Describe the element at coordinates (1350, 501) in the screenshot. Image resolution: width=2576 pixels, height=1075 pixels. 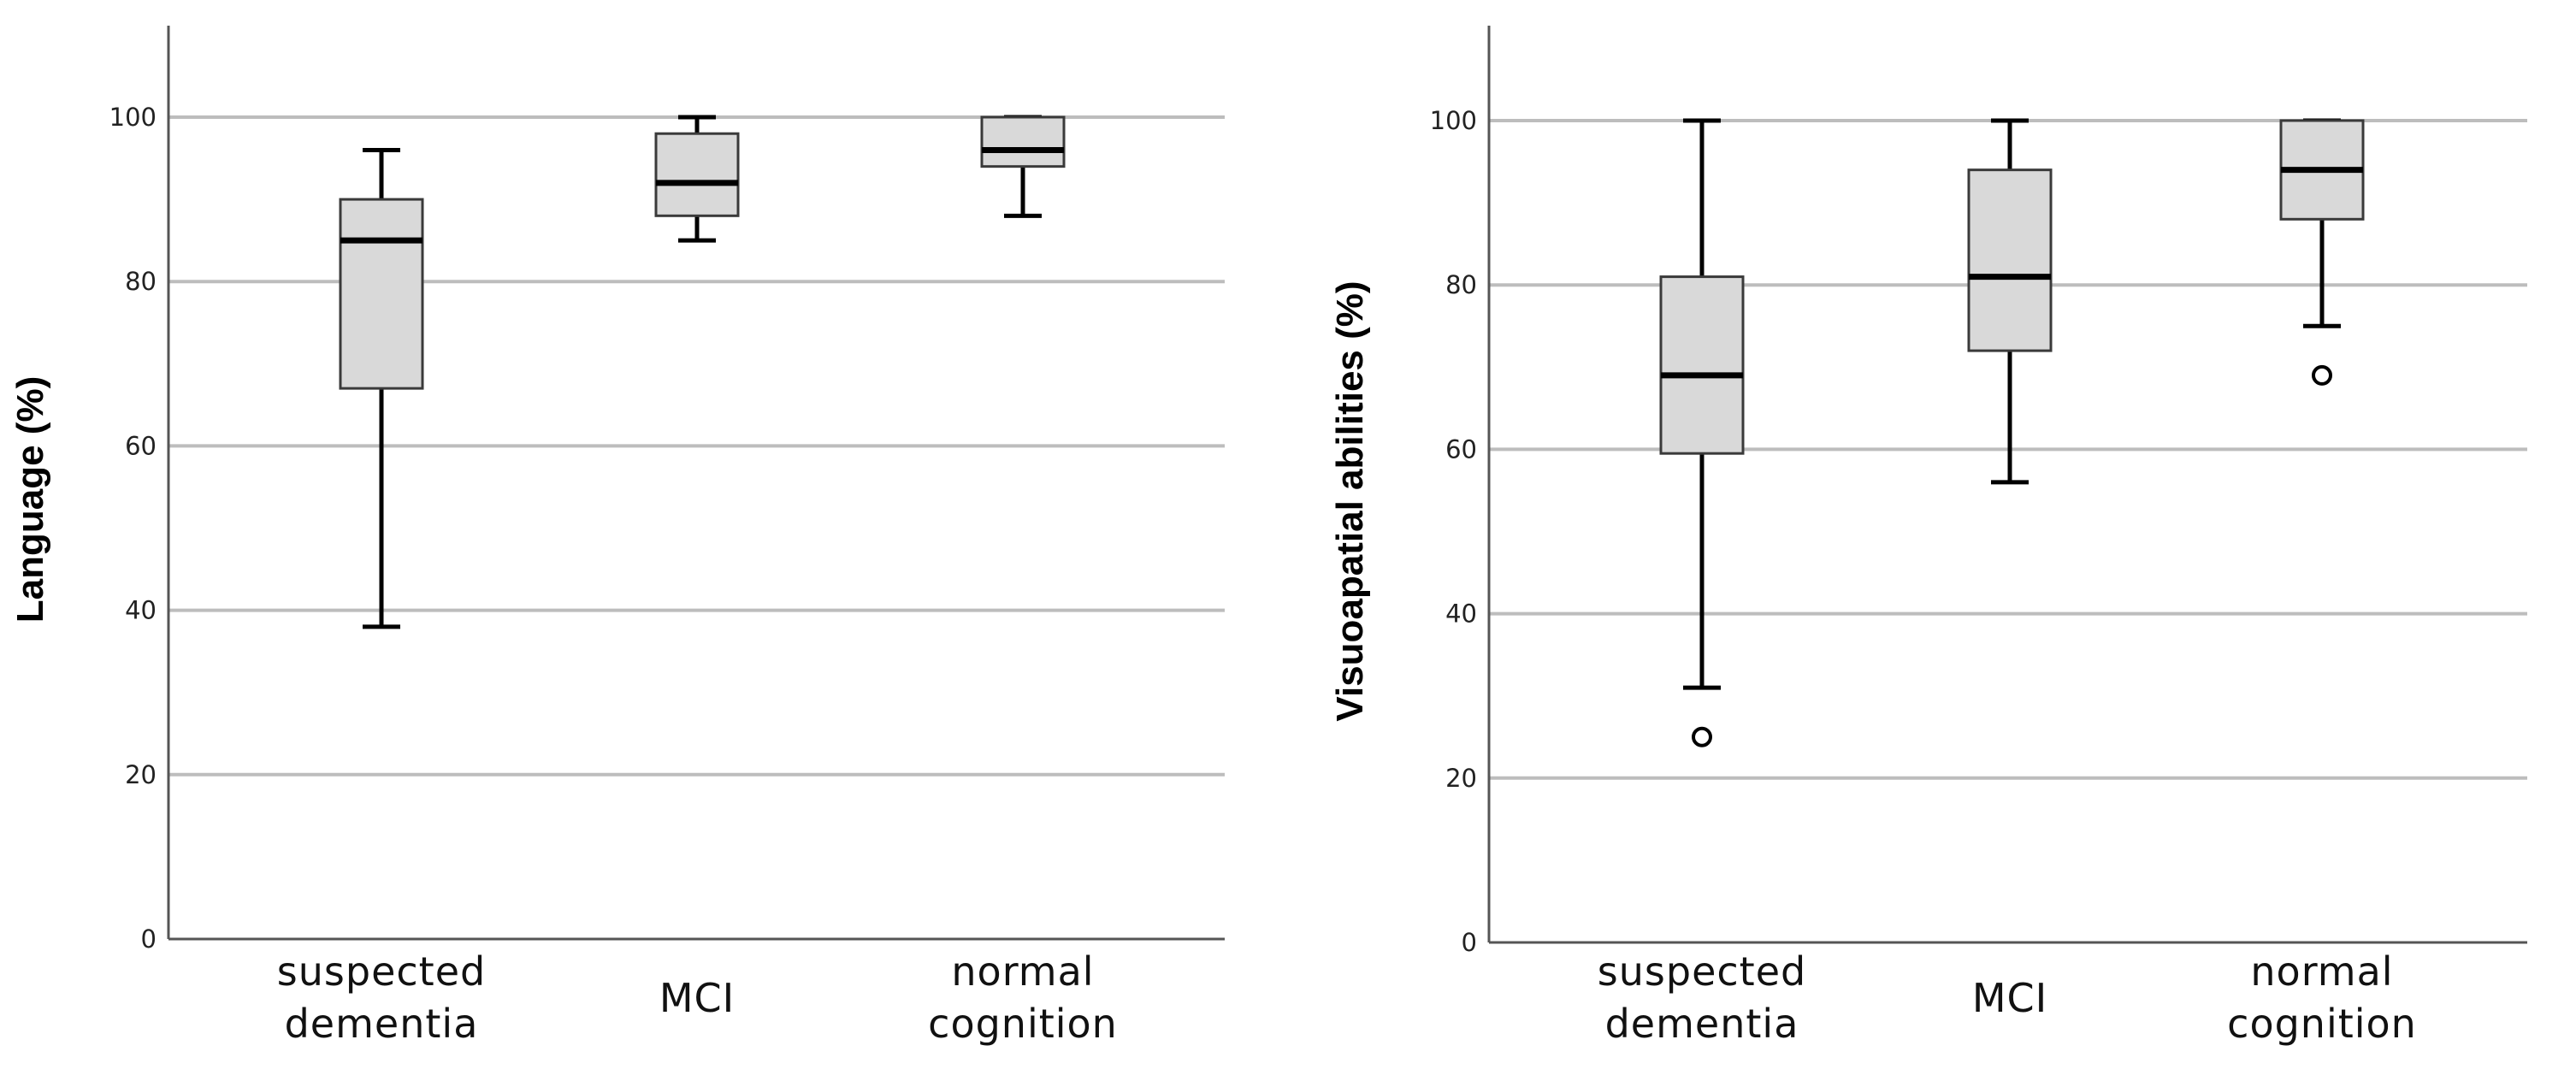
I see `y-axis-title: Visuoapatial abilities (%)` at that location.